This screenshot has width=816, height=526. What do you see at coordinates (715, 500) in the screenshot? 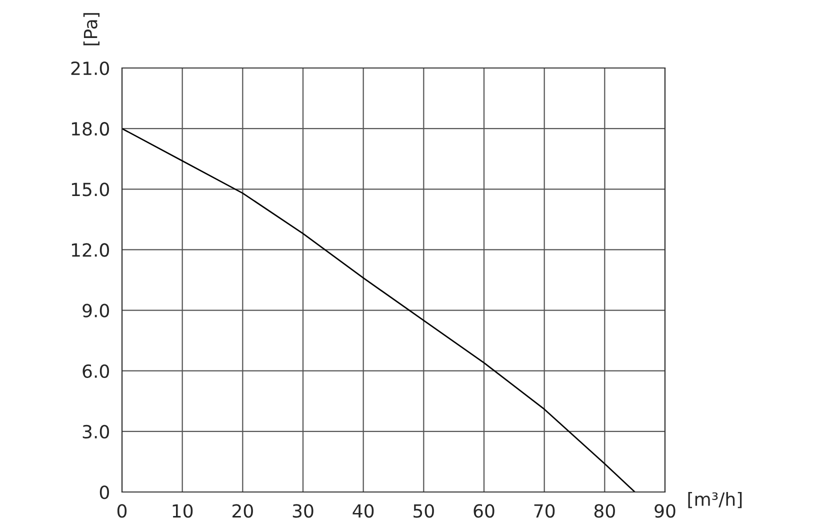
I see `x-axis-title: [m³/h]` at bounding box center [715, 500].